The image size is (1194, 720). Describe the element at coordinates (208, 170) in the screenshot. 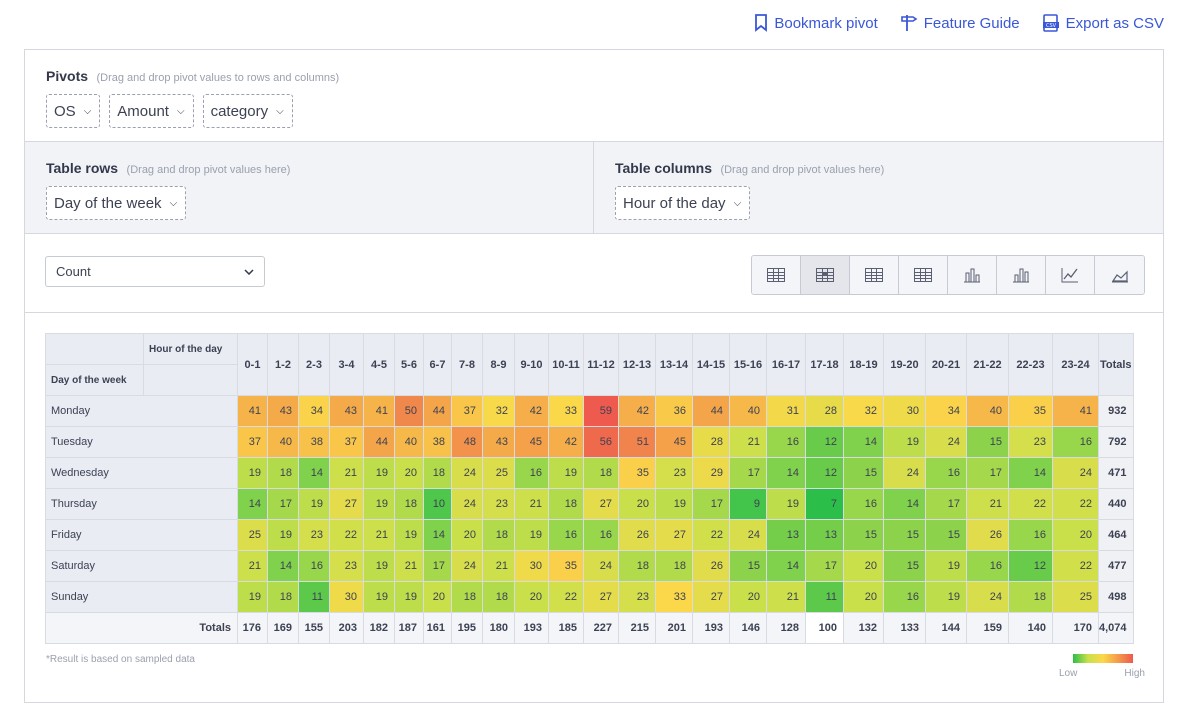

I see `table-rows-hint: (Drag and drop pivot values here)` at that location.